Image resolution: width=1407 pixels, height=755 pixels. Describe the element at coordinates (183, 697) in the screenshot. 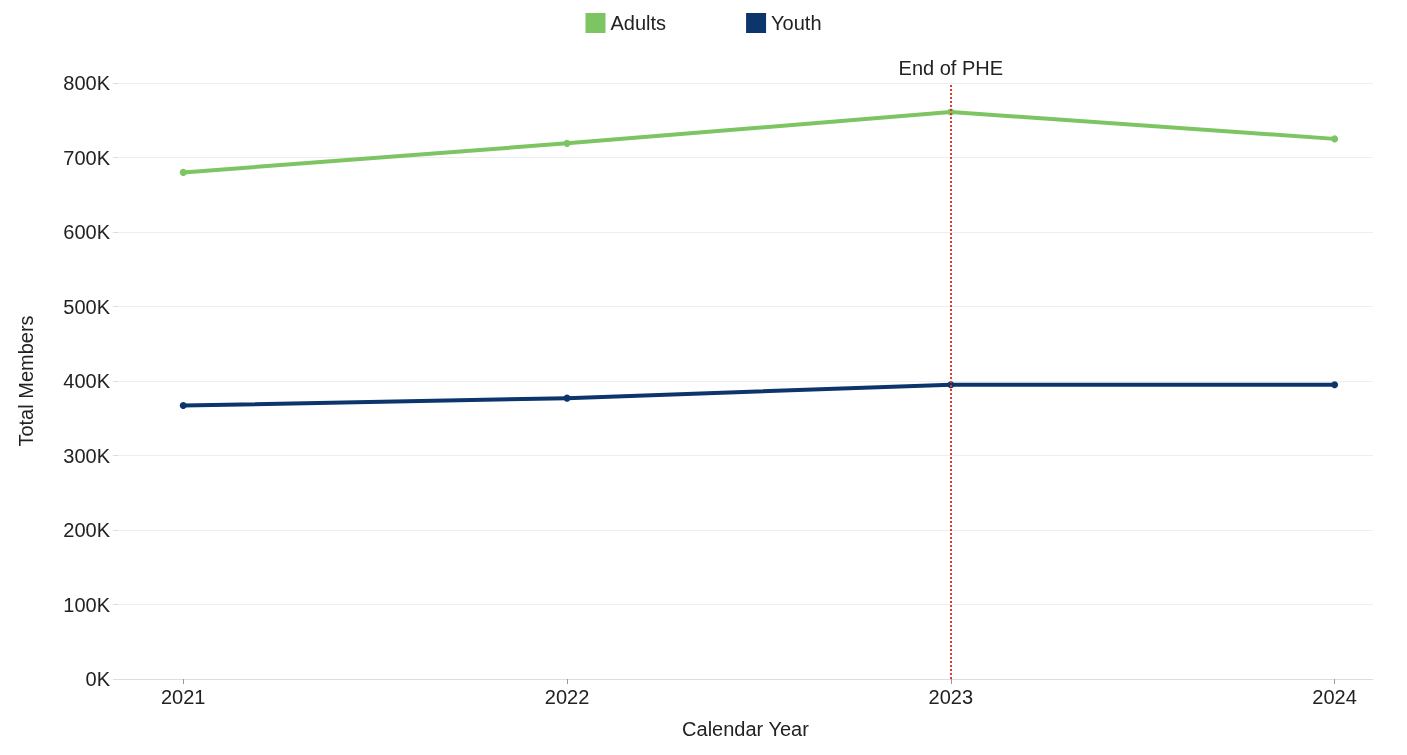

I see `x-tick-label: 2021` at that location.